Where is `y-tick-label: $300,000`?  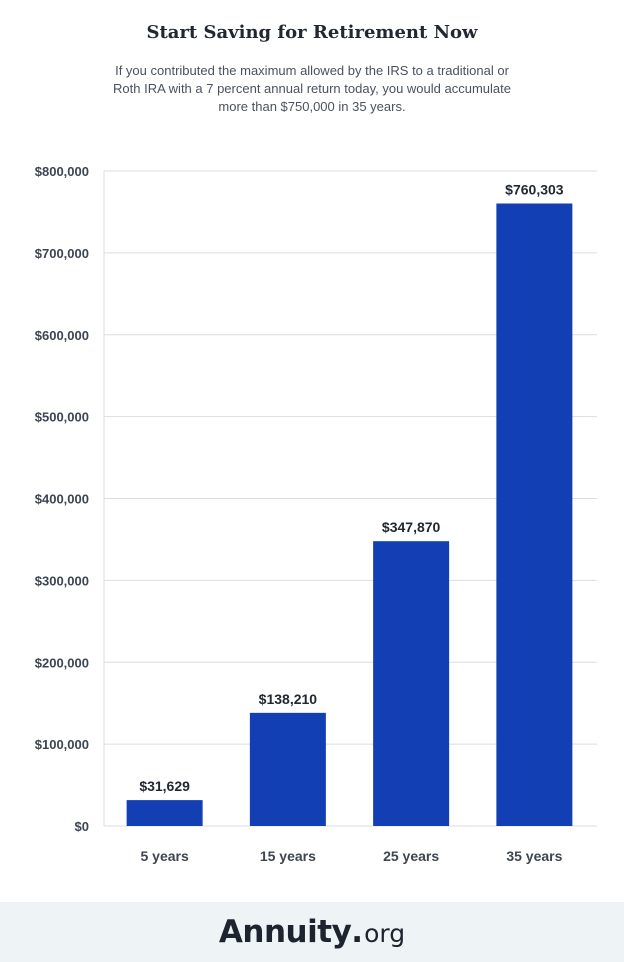
y-tick-label: $300,000 is located at coordinates (62, 580).